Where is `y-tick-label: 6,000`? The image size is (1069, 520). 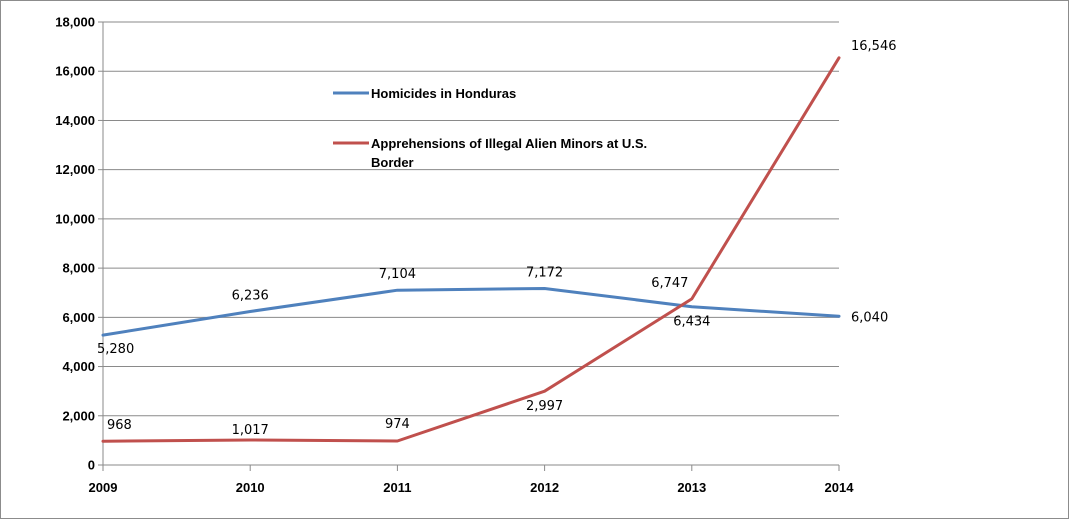 y-tick-label: 6,000 is located at coordinates (78, 317).